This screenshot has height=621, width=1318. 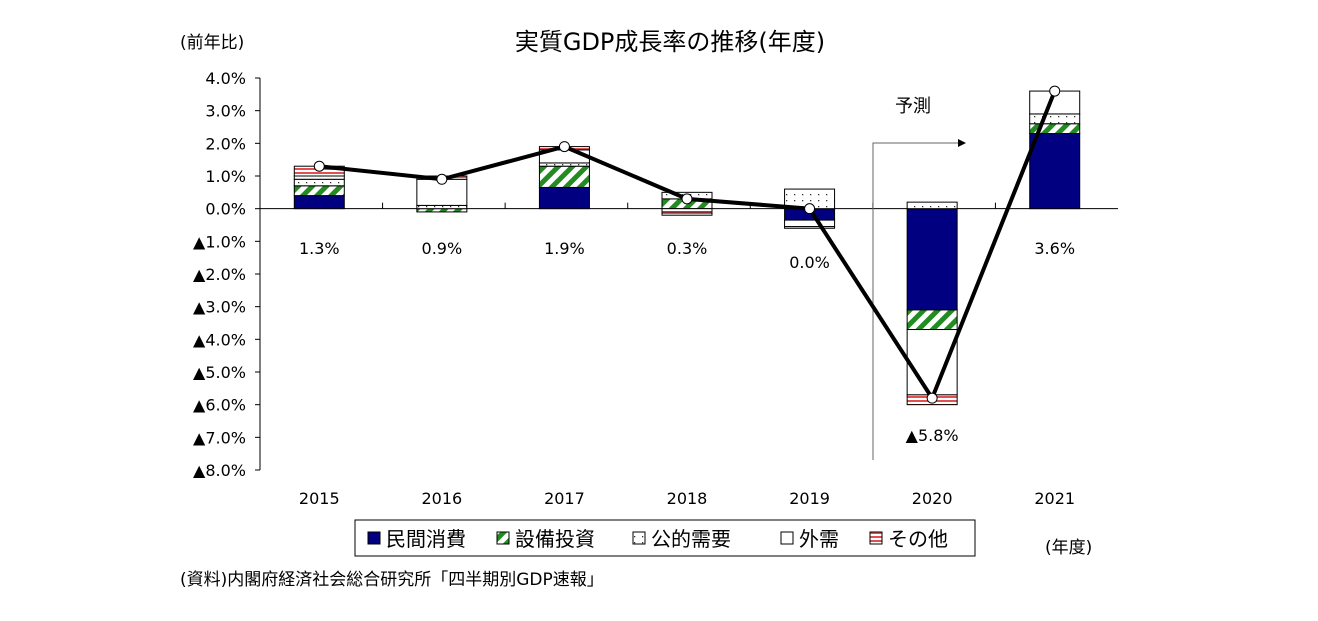 I want to click on gdp-point-2017, so click(x=564, y=147).